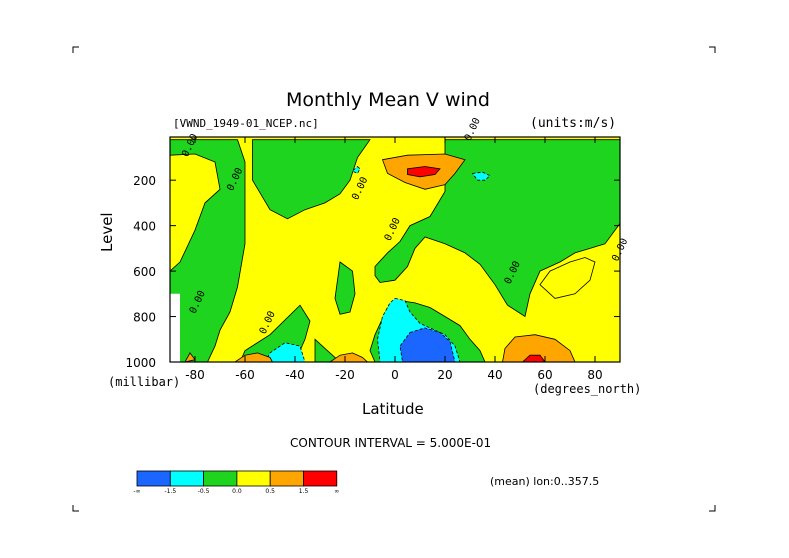  Describe the element at coordinates (144, 318) in the screenshot. I see `y-tick-label-3: 800` at that location.